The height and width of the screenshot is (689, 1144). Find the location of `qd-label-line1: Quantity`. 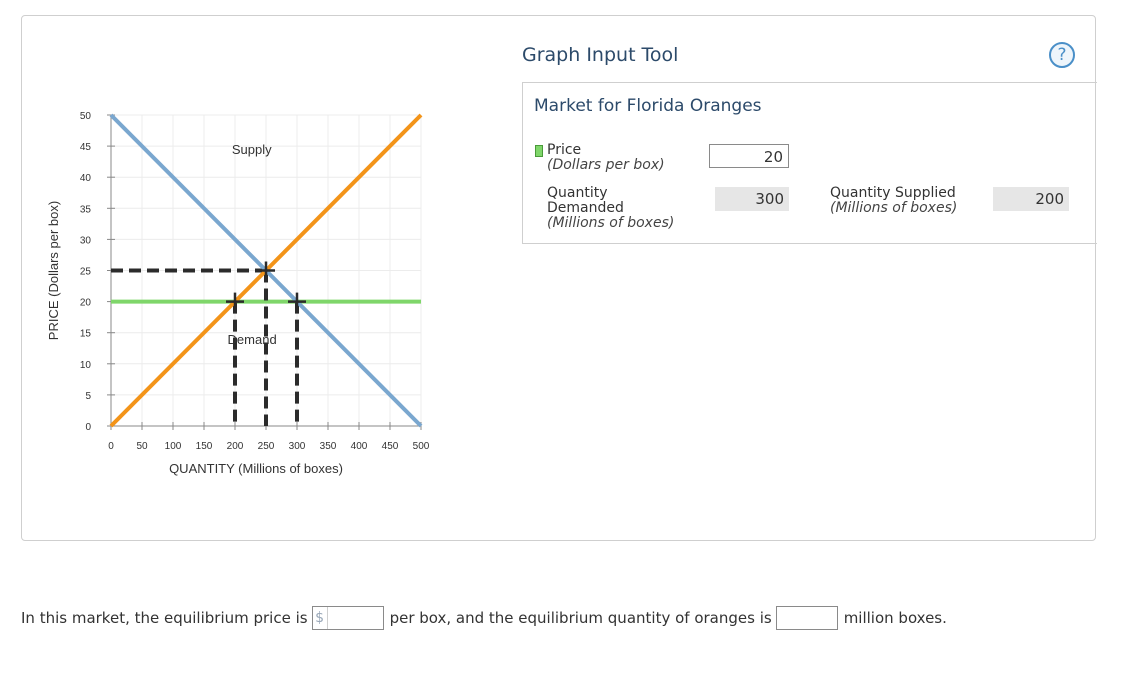

qd-label-line1: Quantity is located at coordinates (577, 193).